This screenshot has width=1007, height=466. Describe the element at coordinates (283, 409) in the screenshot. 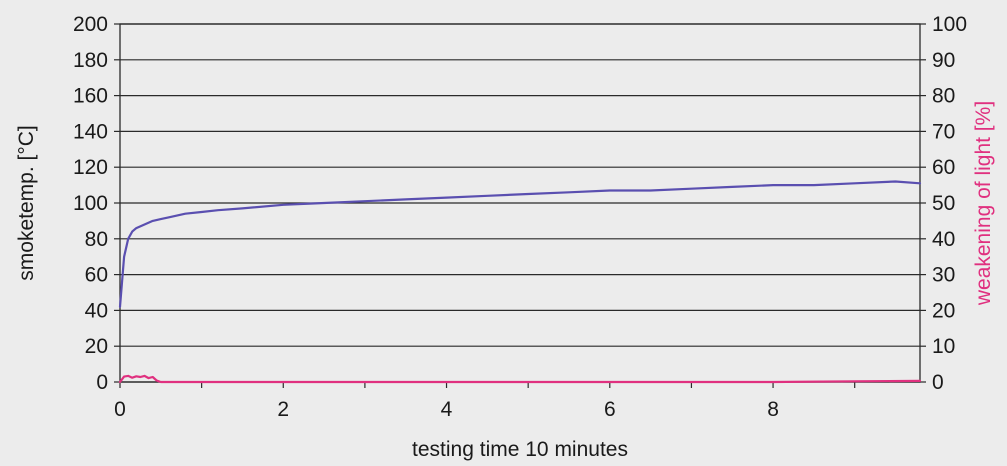

I see `x-tick-label-1: 2` at that location.